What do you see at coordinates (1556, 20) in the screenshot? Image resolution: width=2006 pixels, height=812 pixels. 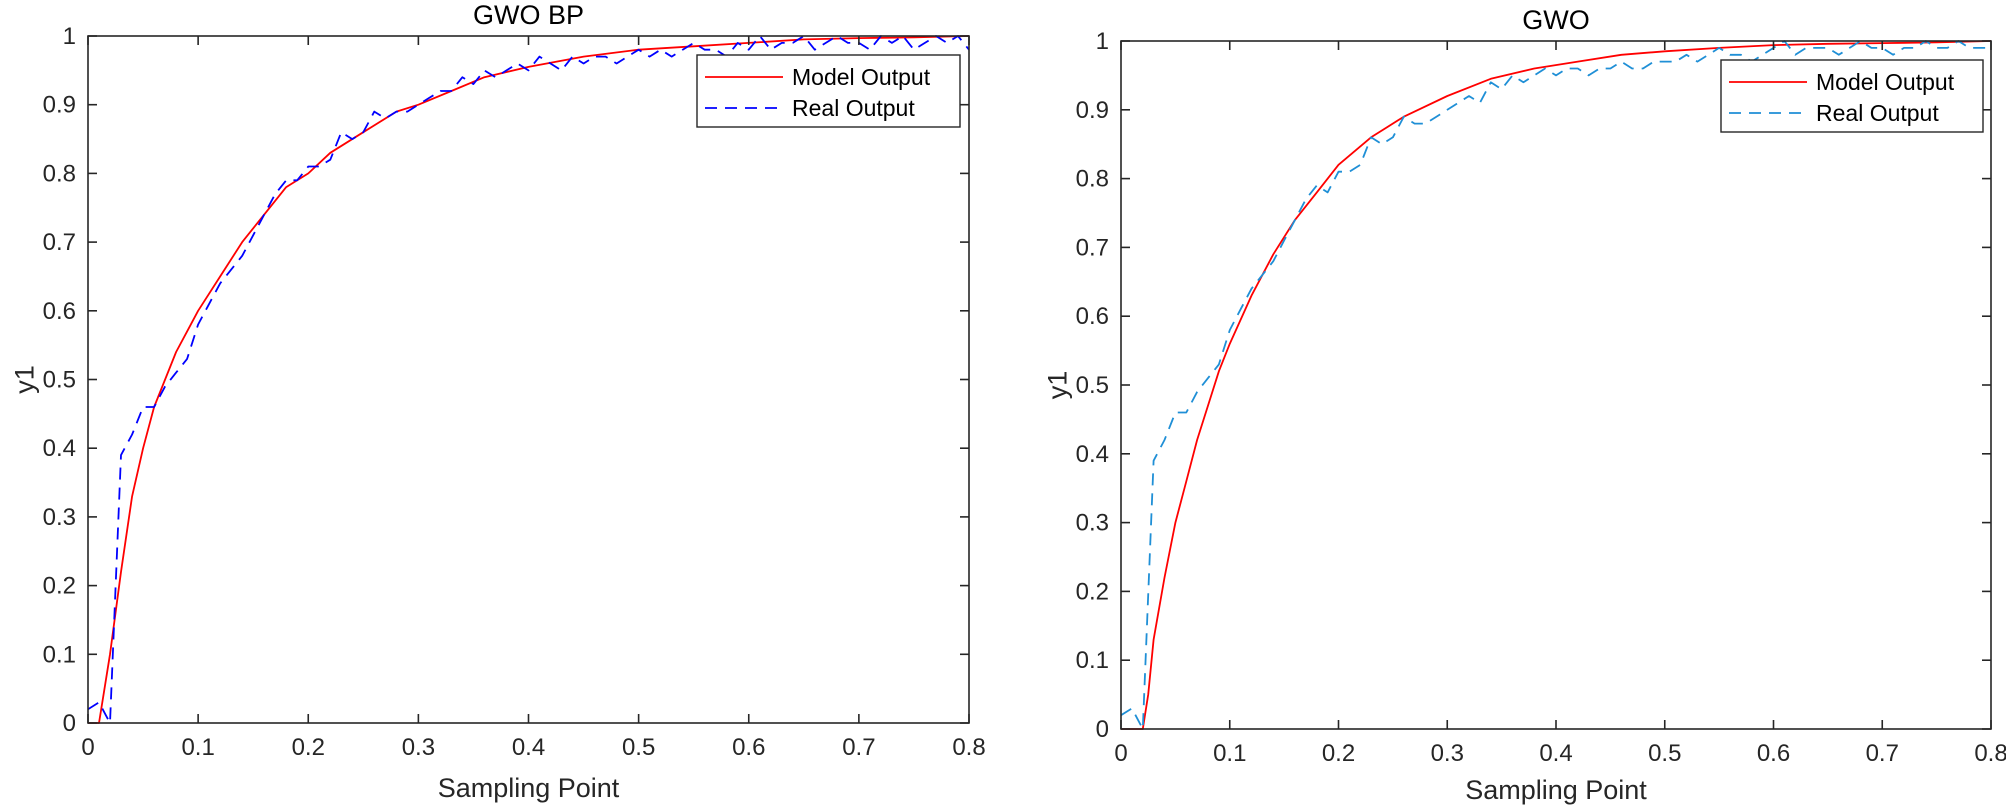 I see `chart-title: GWO` at bounding box center [1556, 20].